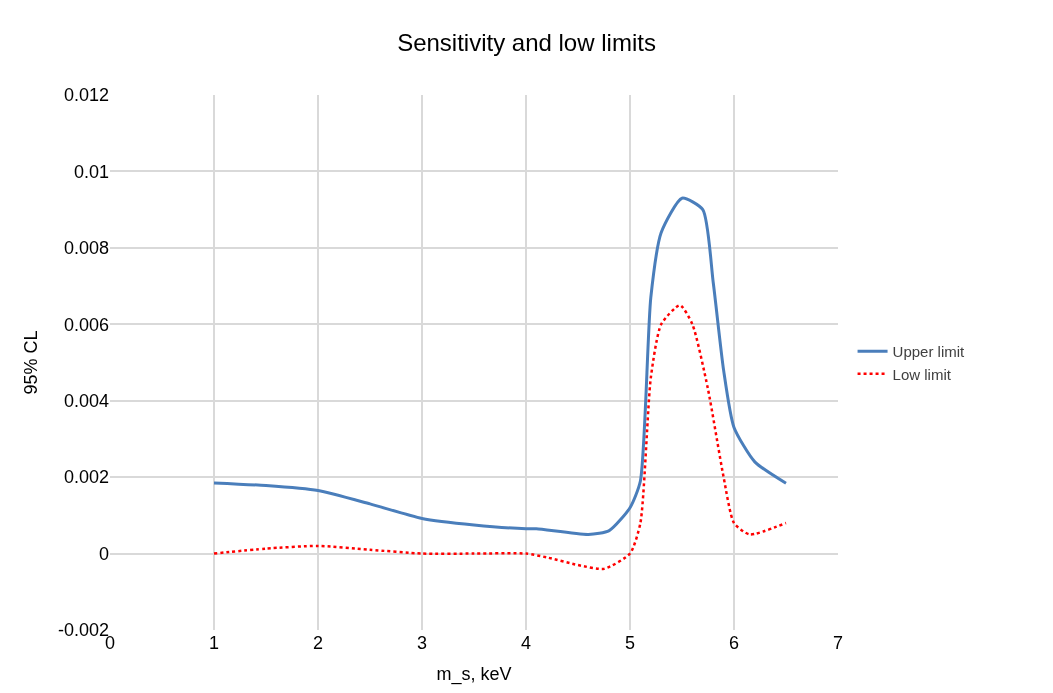  I want to click on y-tick-label: 0.006, so click(86, 324).